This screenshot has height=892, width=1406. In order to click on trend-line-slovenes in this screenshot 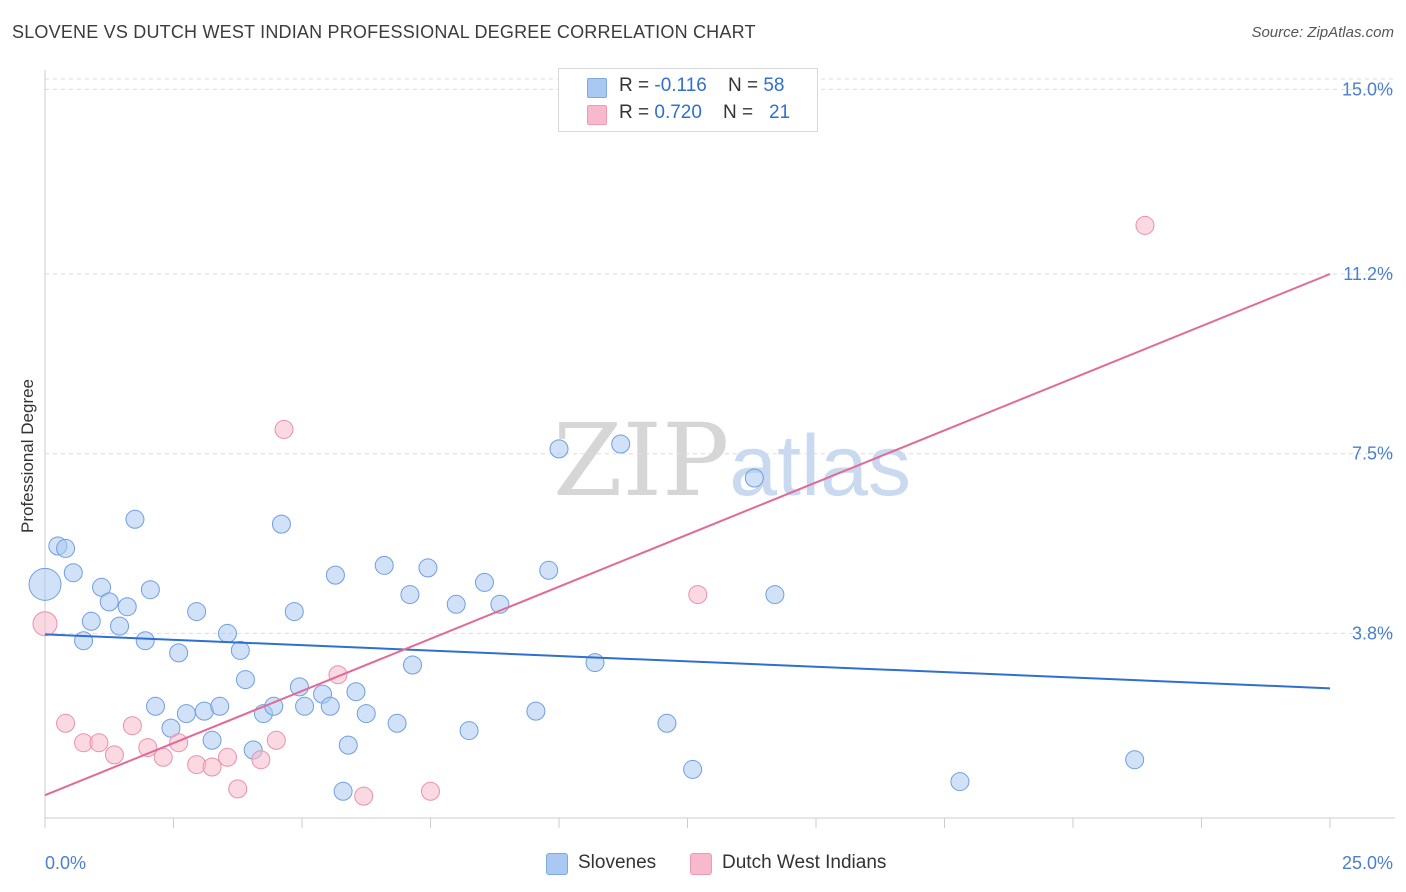, I will do `click(687, 661)`.